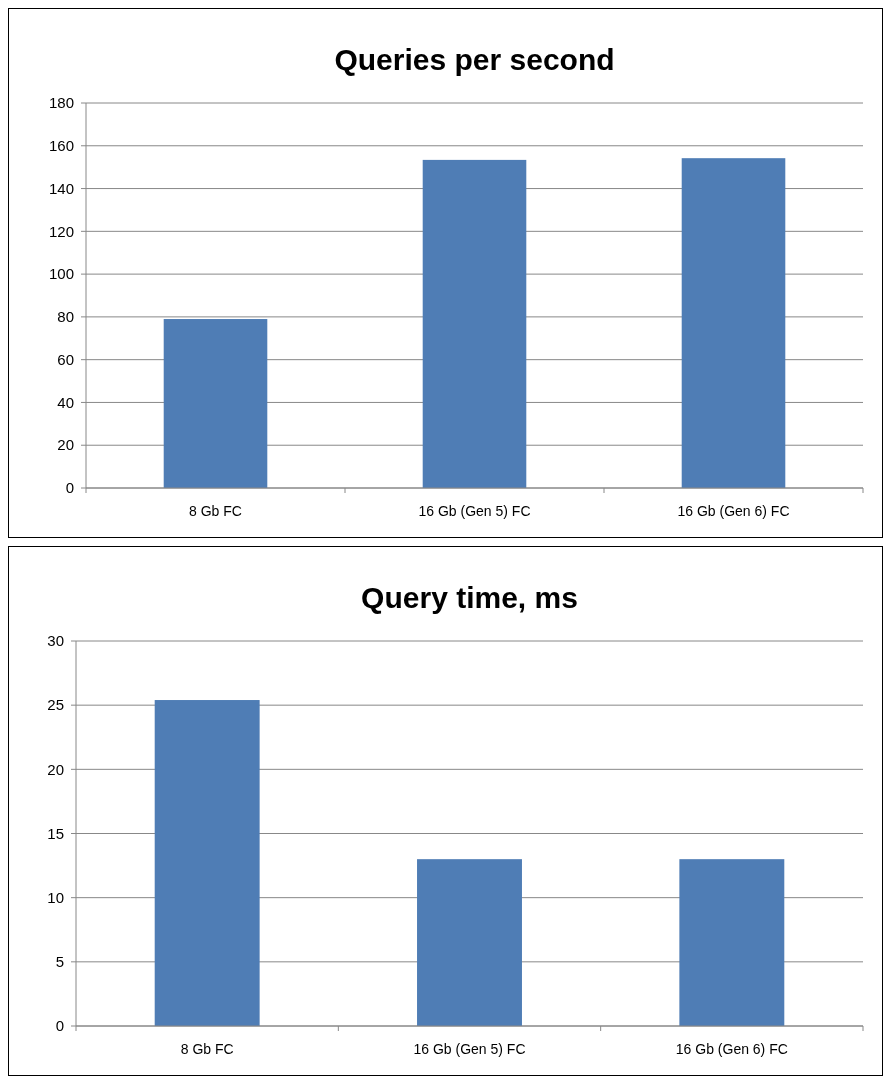  Describe the element at coordinates (65, 359) in the screenshot. I see `y-tick-label: 60` at that location.